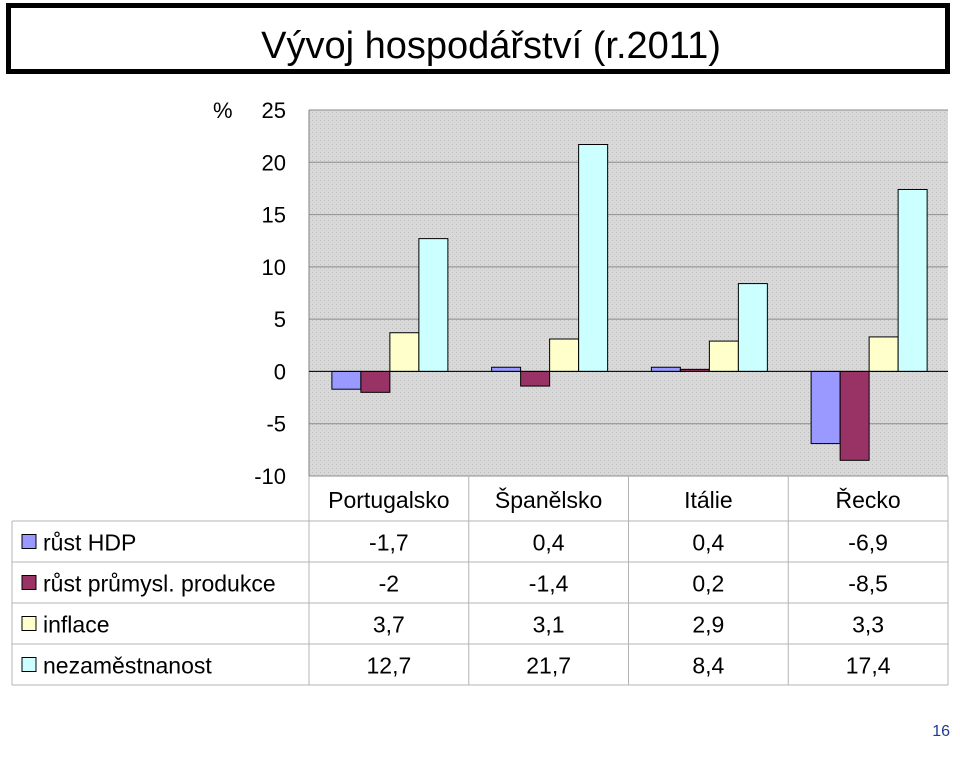 The height and width of the screenshot is (759, 960). I want to click on y-tick-label: 0, so click(280, 371).